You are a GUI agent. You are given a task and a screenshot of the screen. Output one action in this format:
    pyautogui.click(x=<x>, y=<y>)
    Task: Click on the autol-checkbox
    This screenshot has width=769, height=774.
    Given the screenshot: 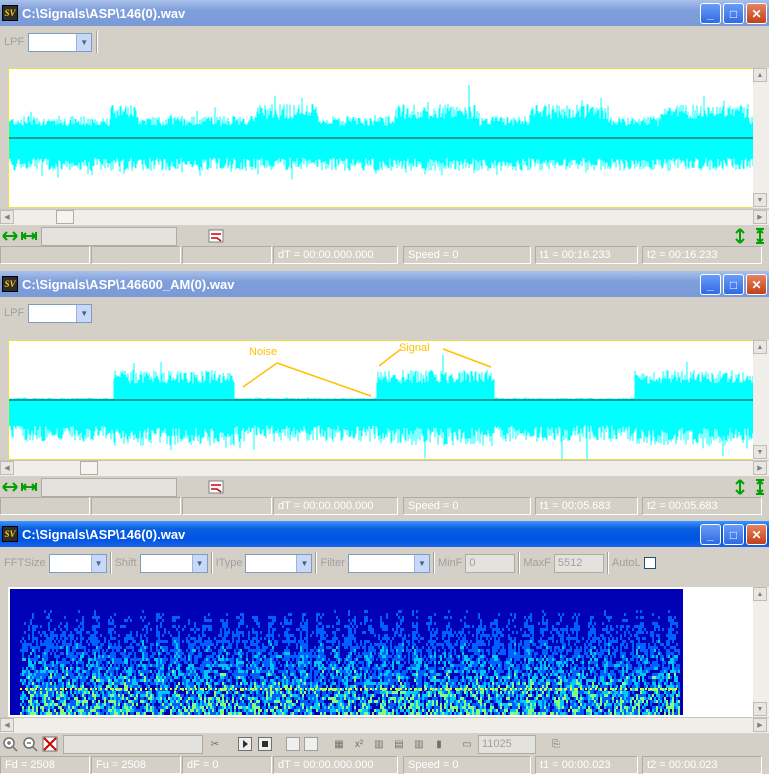 What is the action you would take?
    pyautogui.click(x=649, y=563)
    